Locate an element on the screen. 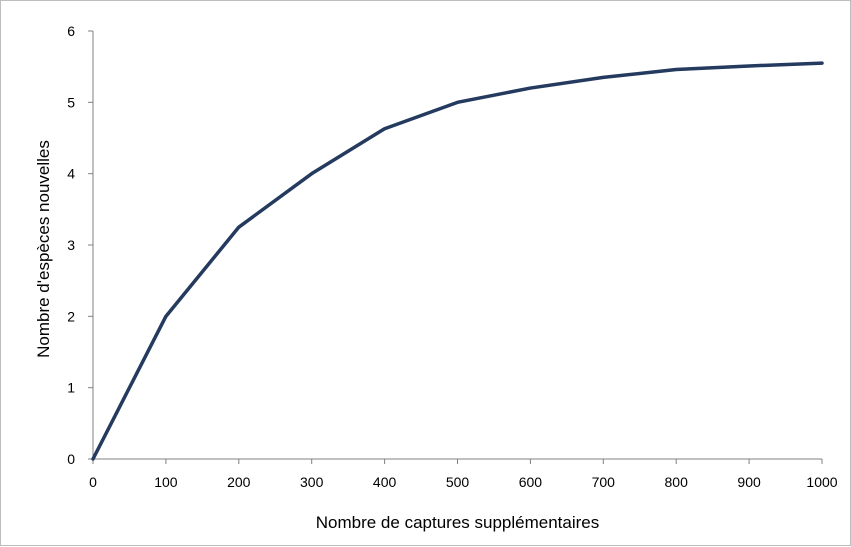 The width and height of the screenshot is (851, 547). y-axis-title: Nombre d'espèces nouvelles is located at coordinates (43, 249).